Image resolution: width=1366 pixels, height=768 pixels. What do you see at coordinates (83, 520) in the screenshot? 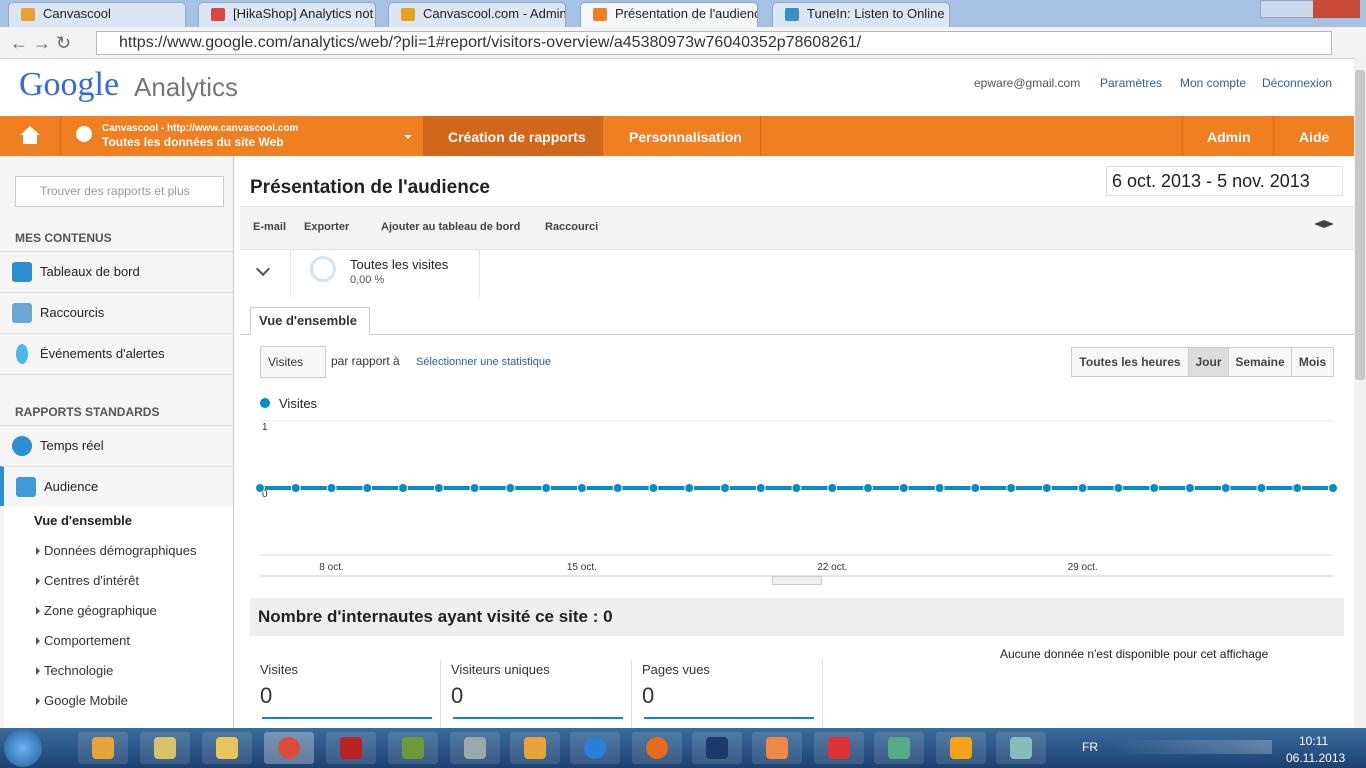
I see `active-item: Vue d'ensemble` at bounding box center [83, 520].